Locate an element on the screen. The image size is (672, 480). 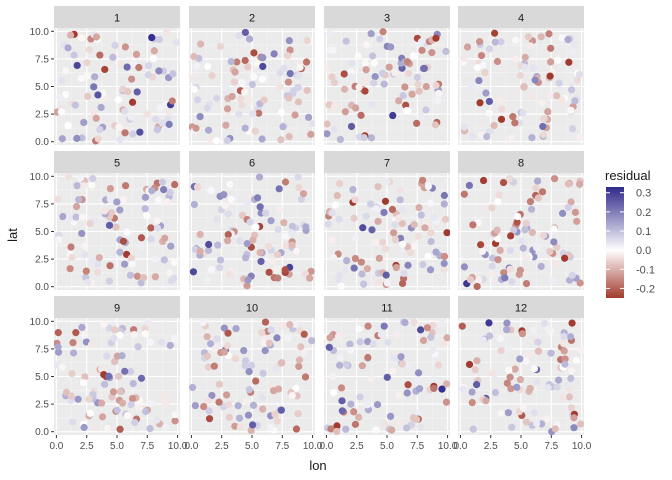
facet-strip-label: 1 is located at coordinates (117, 19).